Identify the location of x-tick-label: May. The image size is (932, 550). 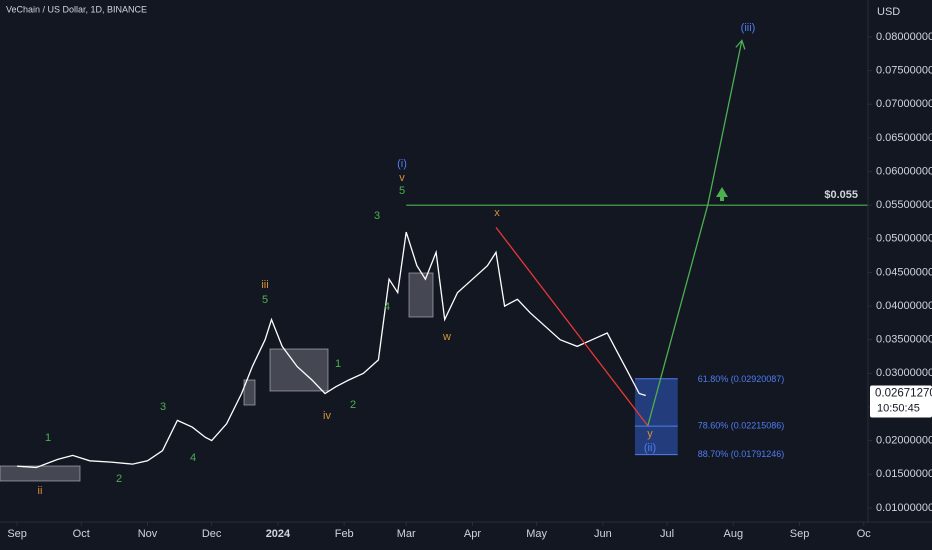
(536, 534).